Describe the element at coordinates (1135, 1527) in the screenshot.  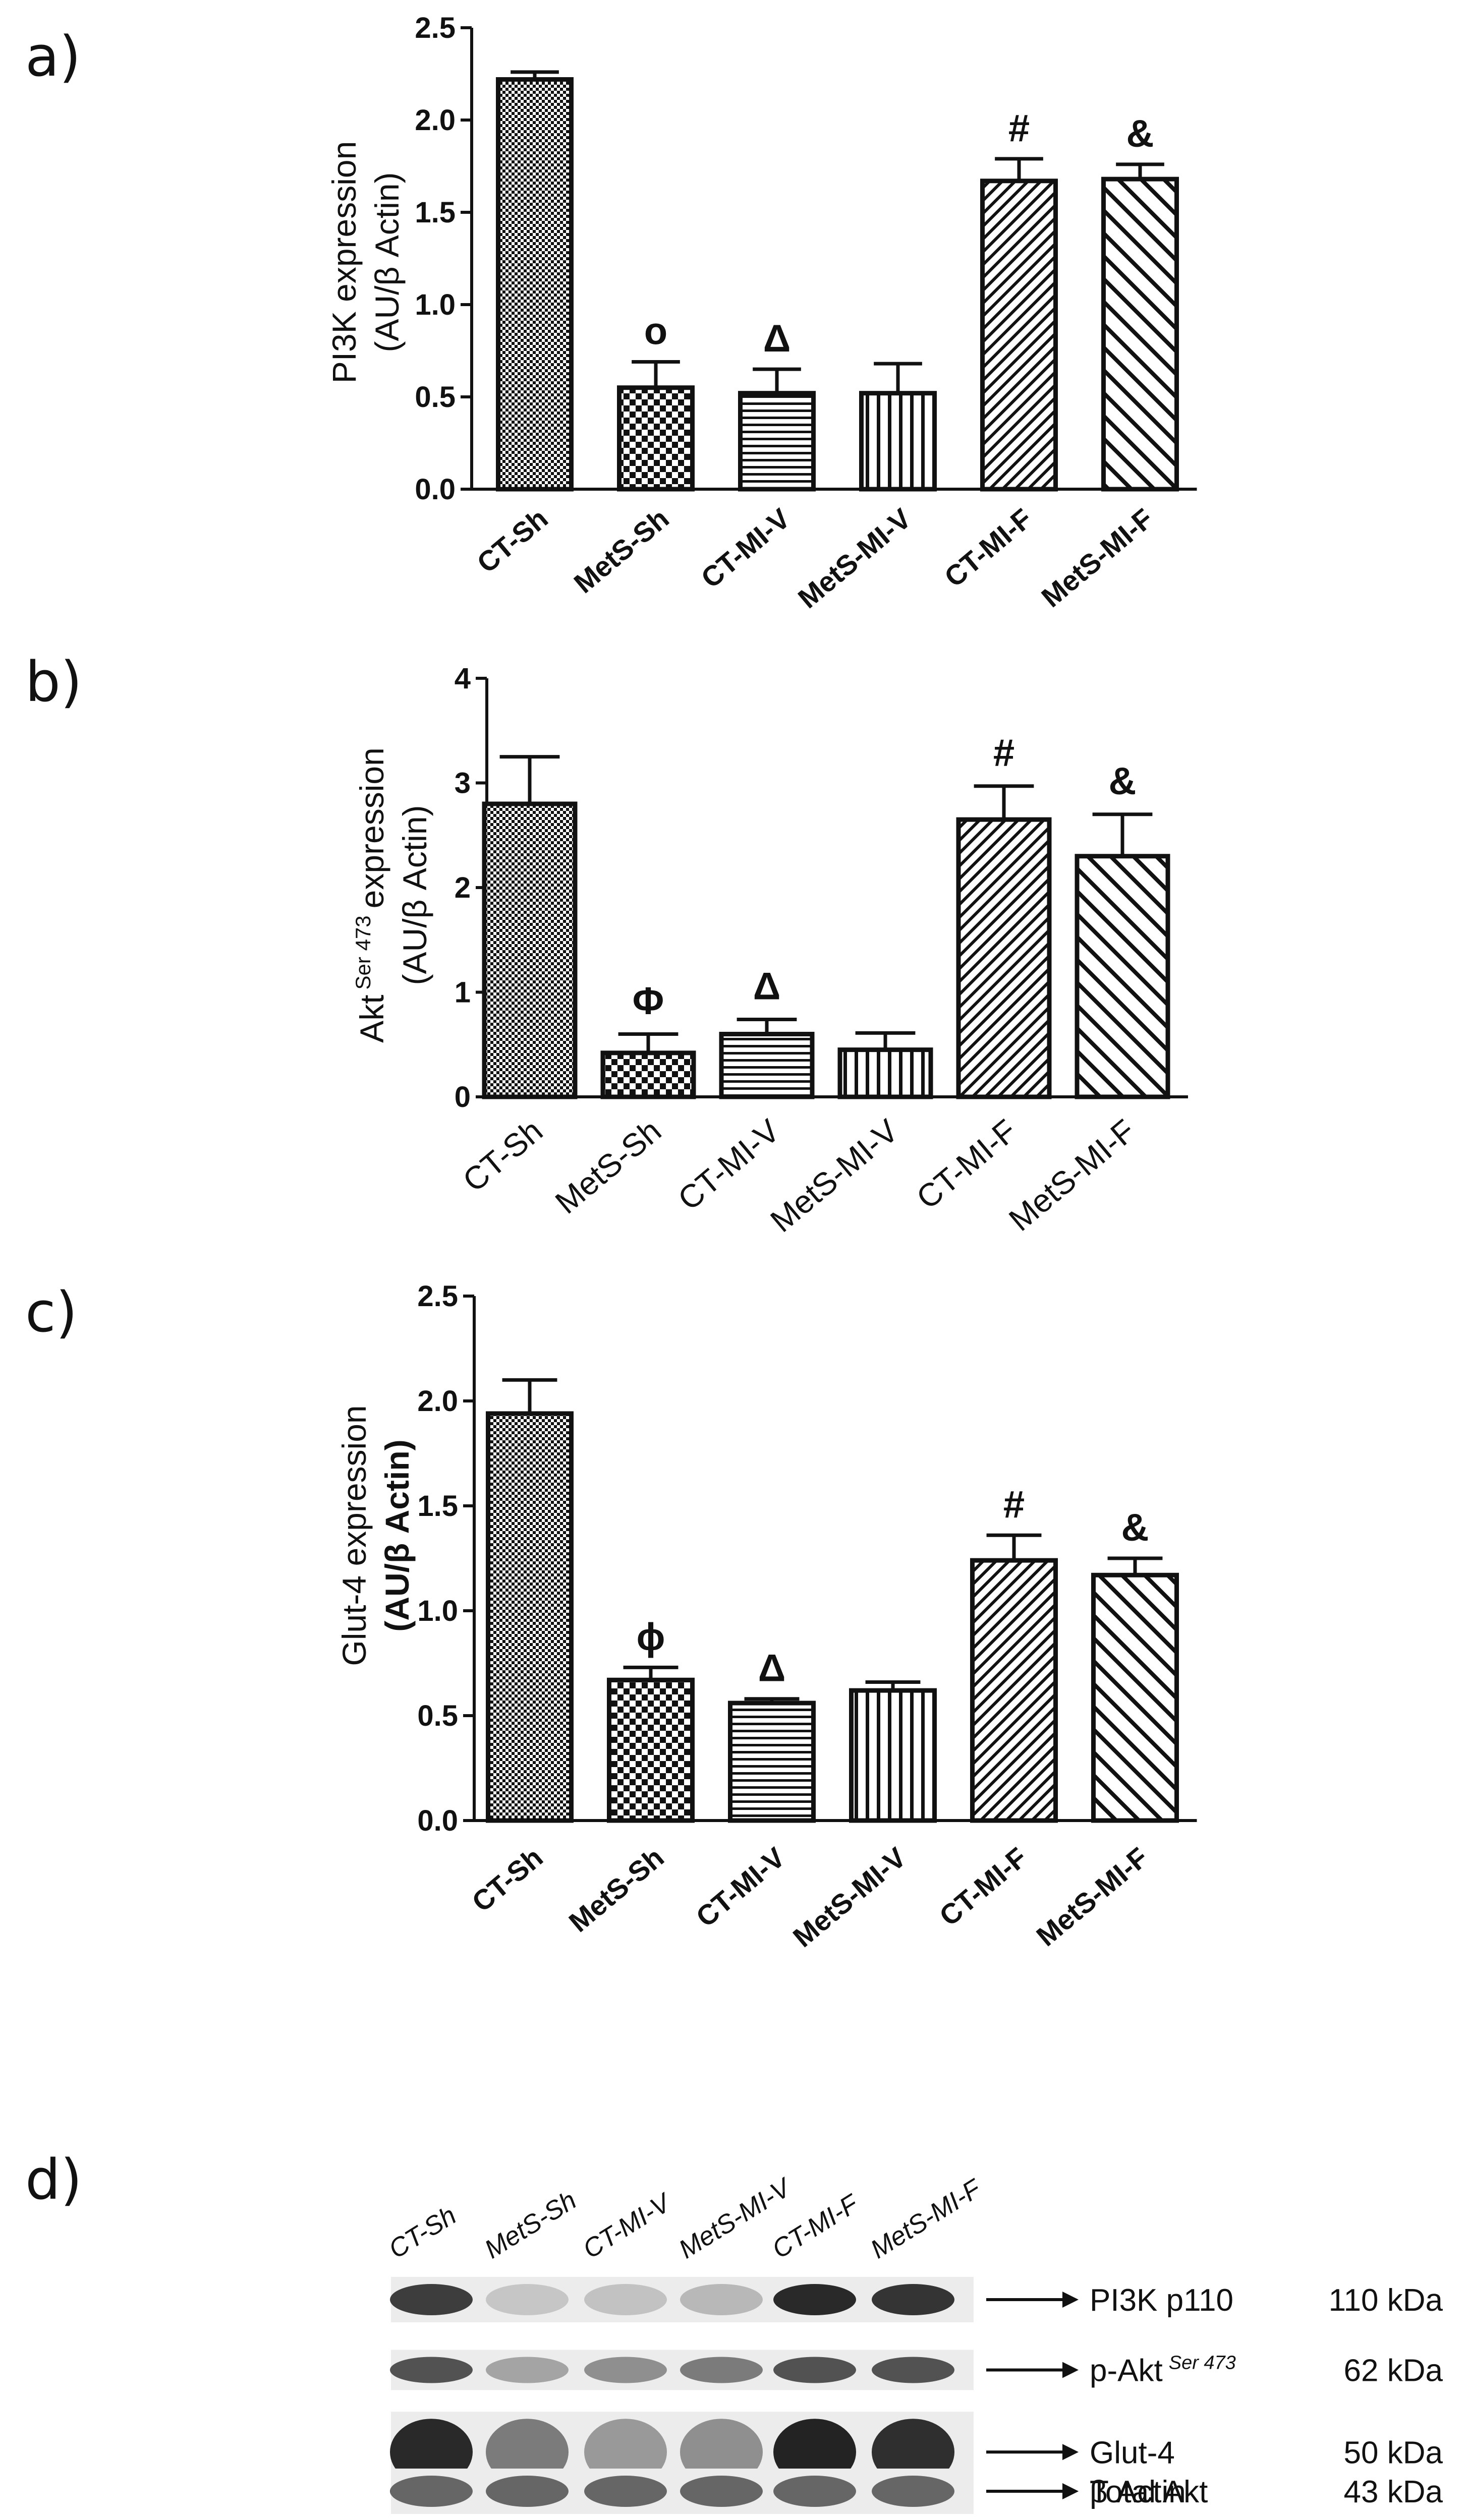
I see `chart-c-significance: &` at that location.